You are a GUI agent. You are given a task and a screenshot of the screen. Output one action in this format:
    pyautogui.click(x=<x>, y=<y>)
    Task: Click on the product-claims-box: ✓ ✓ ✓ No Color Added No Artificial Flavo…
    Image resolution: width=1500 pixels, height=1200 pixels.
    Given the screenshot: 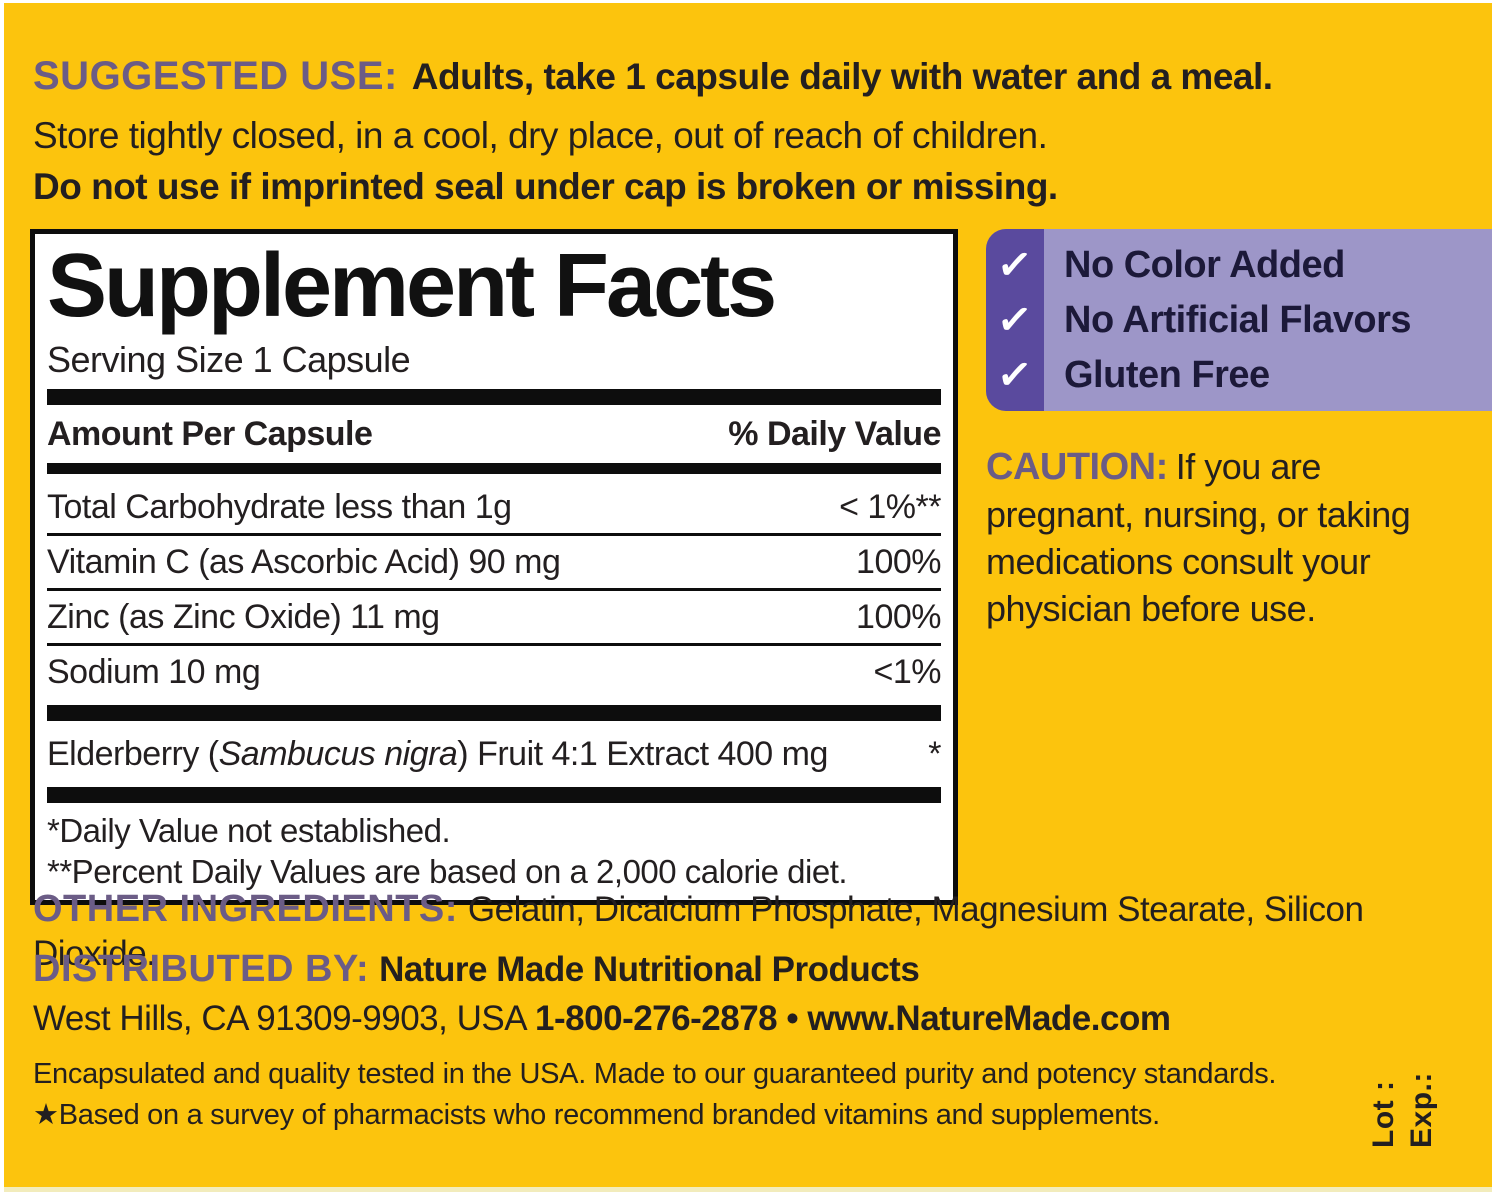 What is the action you would take?
    pyautogui.click(x=1239, y=320)
    